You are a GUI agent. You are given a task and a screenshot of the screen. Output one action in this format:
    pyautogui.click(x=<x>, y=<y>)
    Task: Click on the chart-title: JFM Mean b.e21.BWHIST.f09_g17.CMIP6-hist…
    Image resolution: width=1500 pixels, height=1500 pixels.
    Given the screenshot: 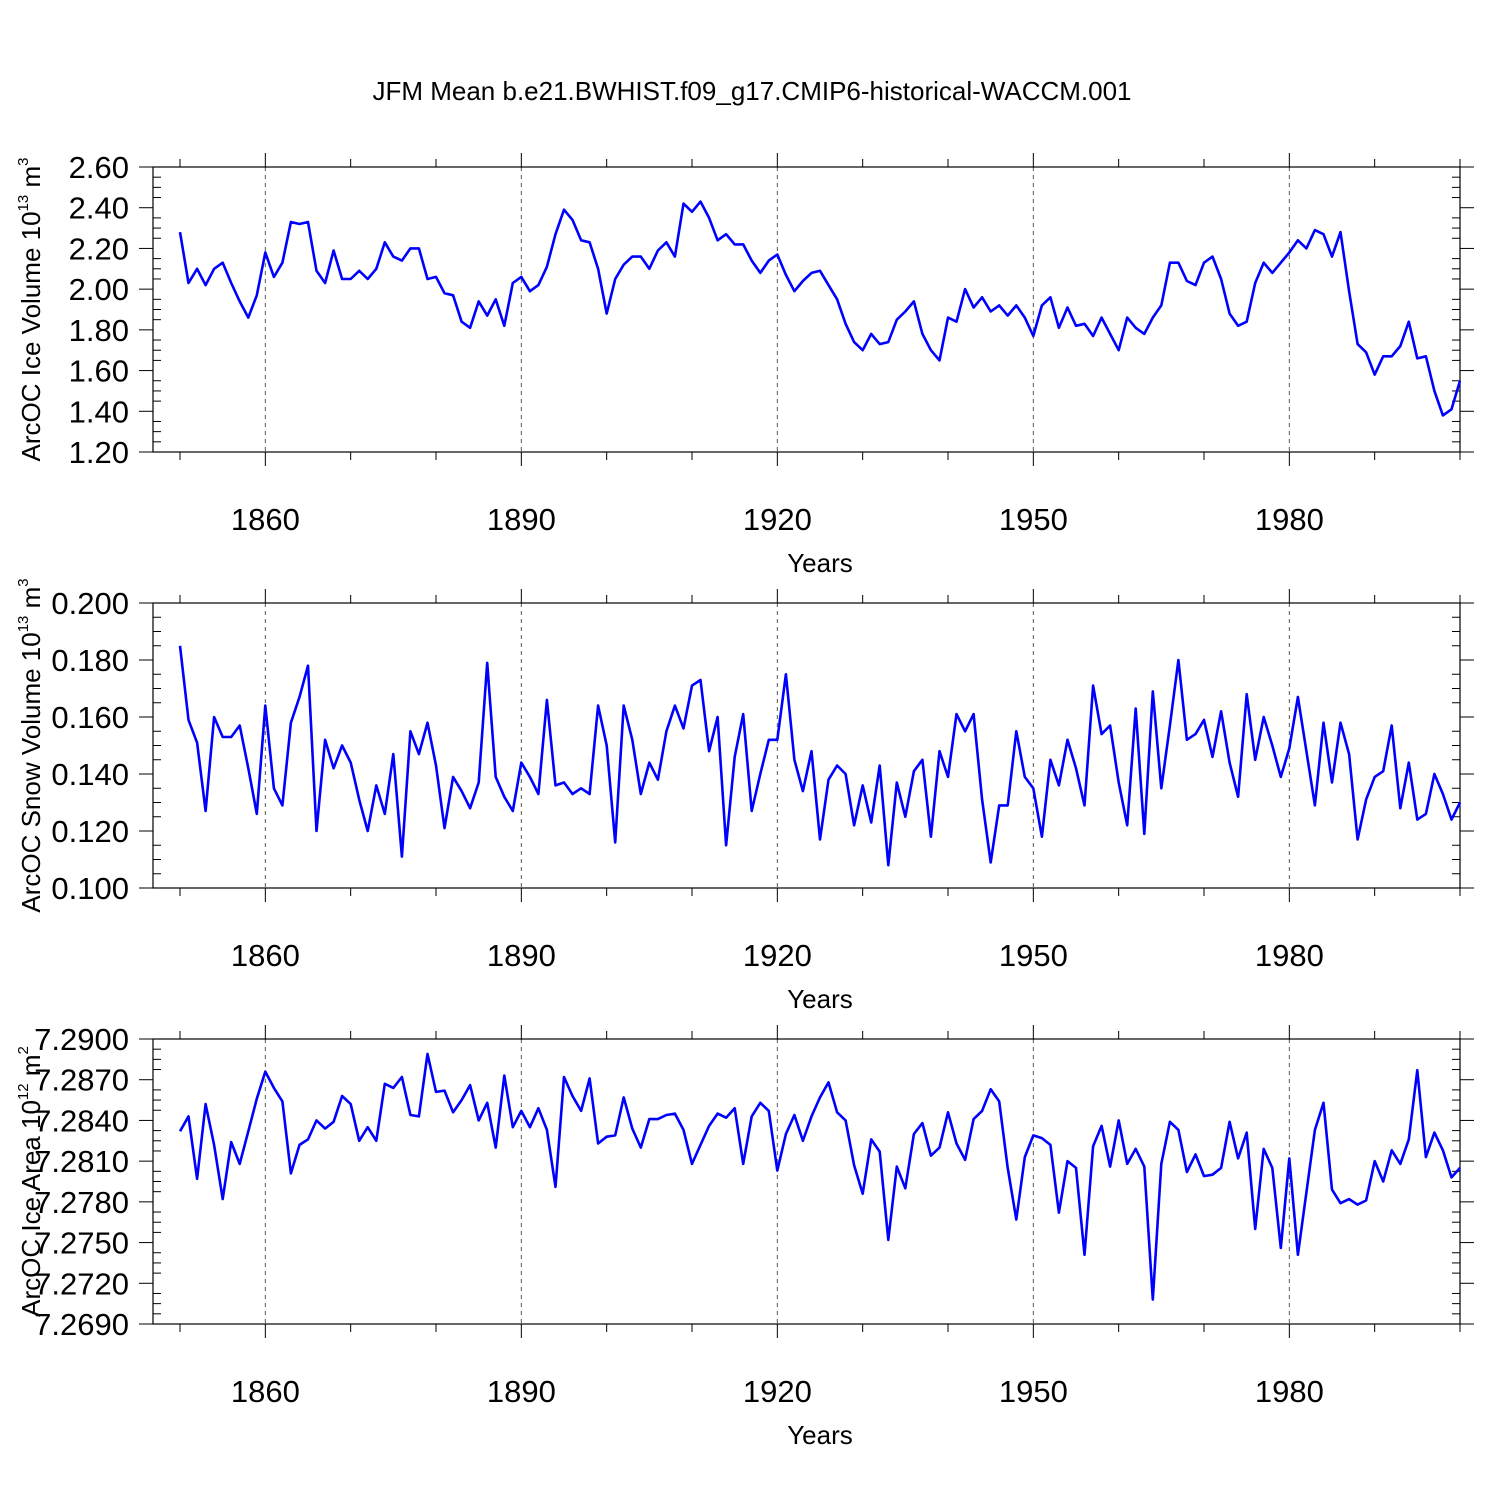 What is the action you would take?
    pyautogui.click(x=751, y=91)
    